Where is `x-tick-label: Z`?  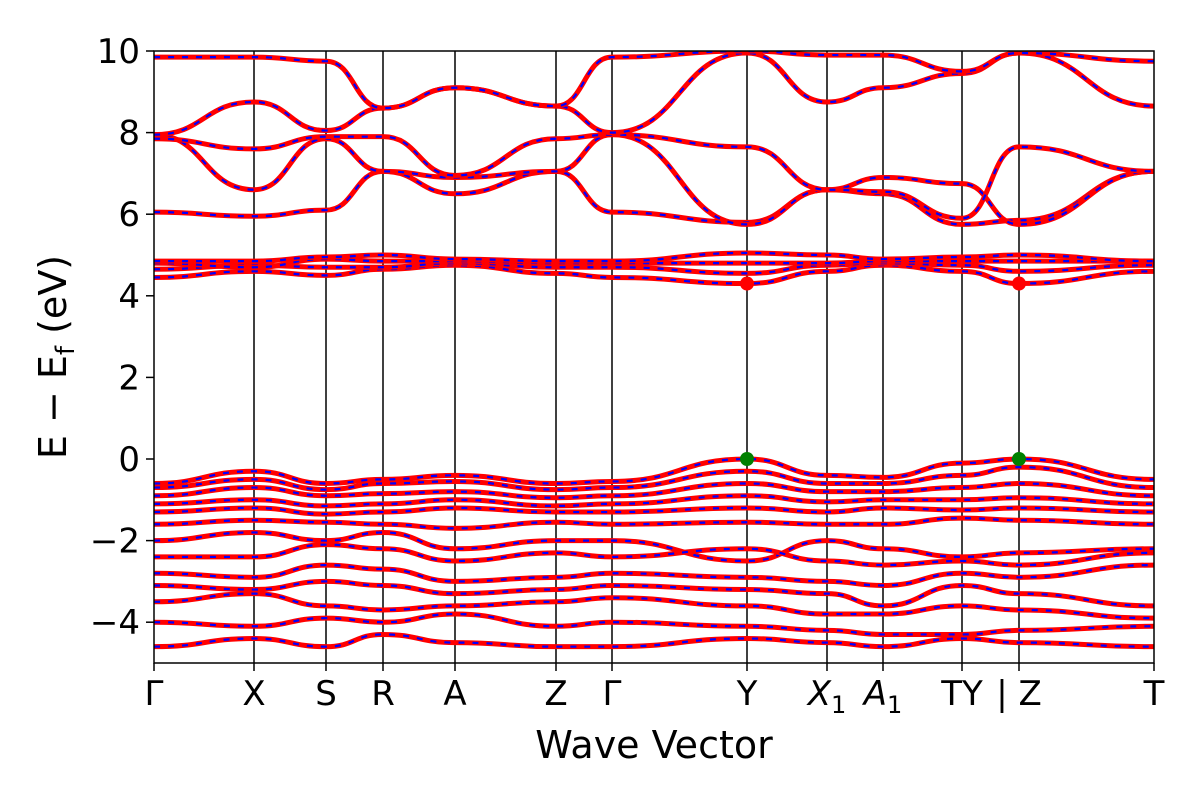 x-tick-label: Z is located at coordinates (555, 694).